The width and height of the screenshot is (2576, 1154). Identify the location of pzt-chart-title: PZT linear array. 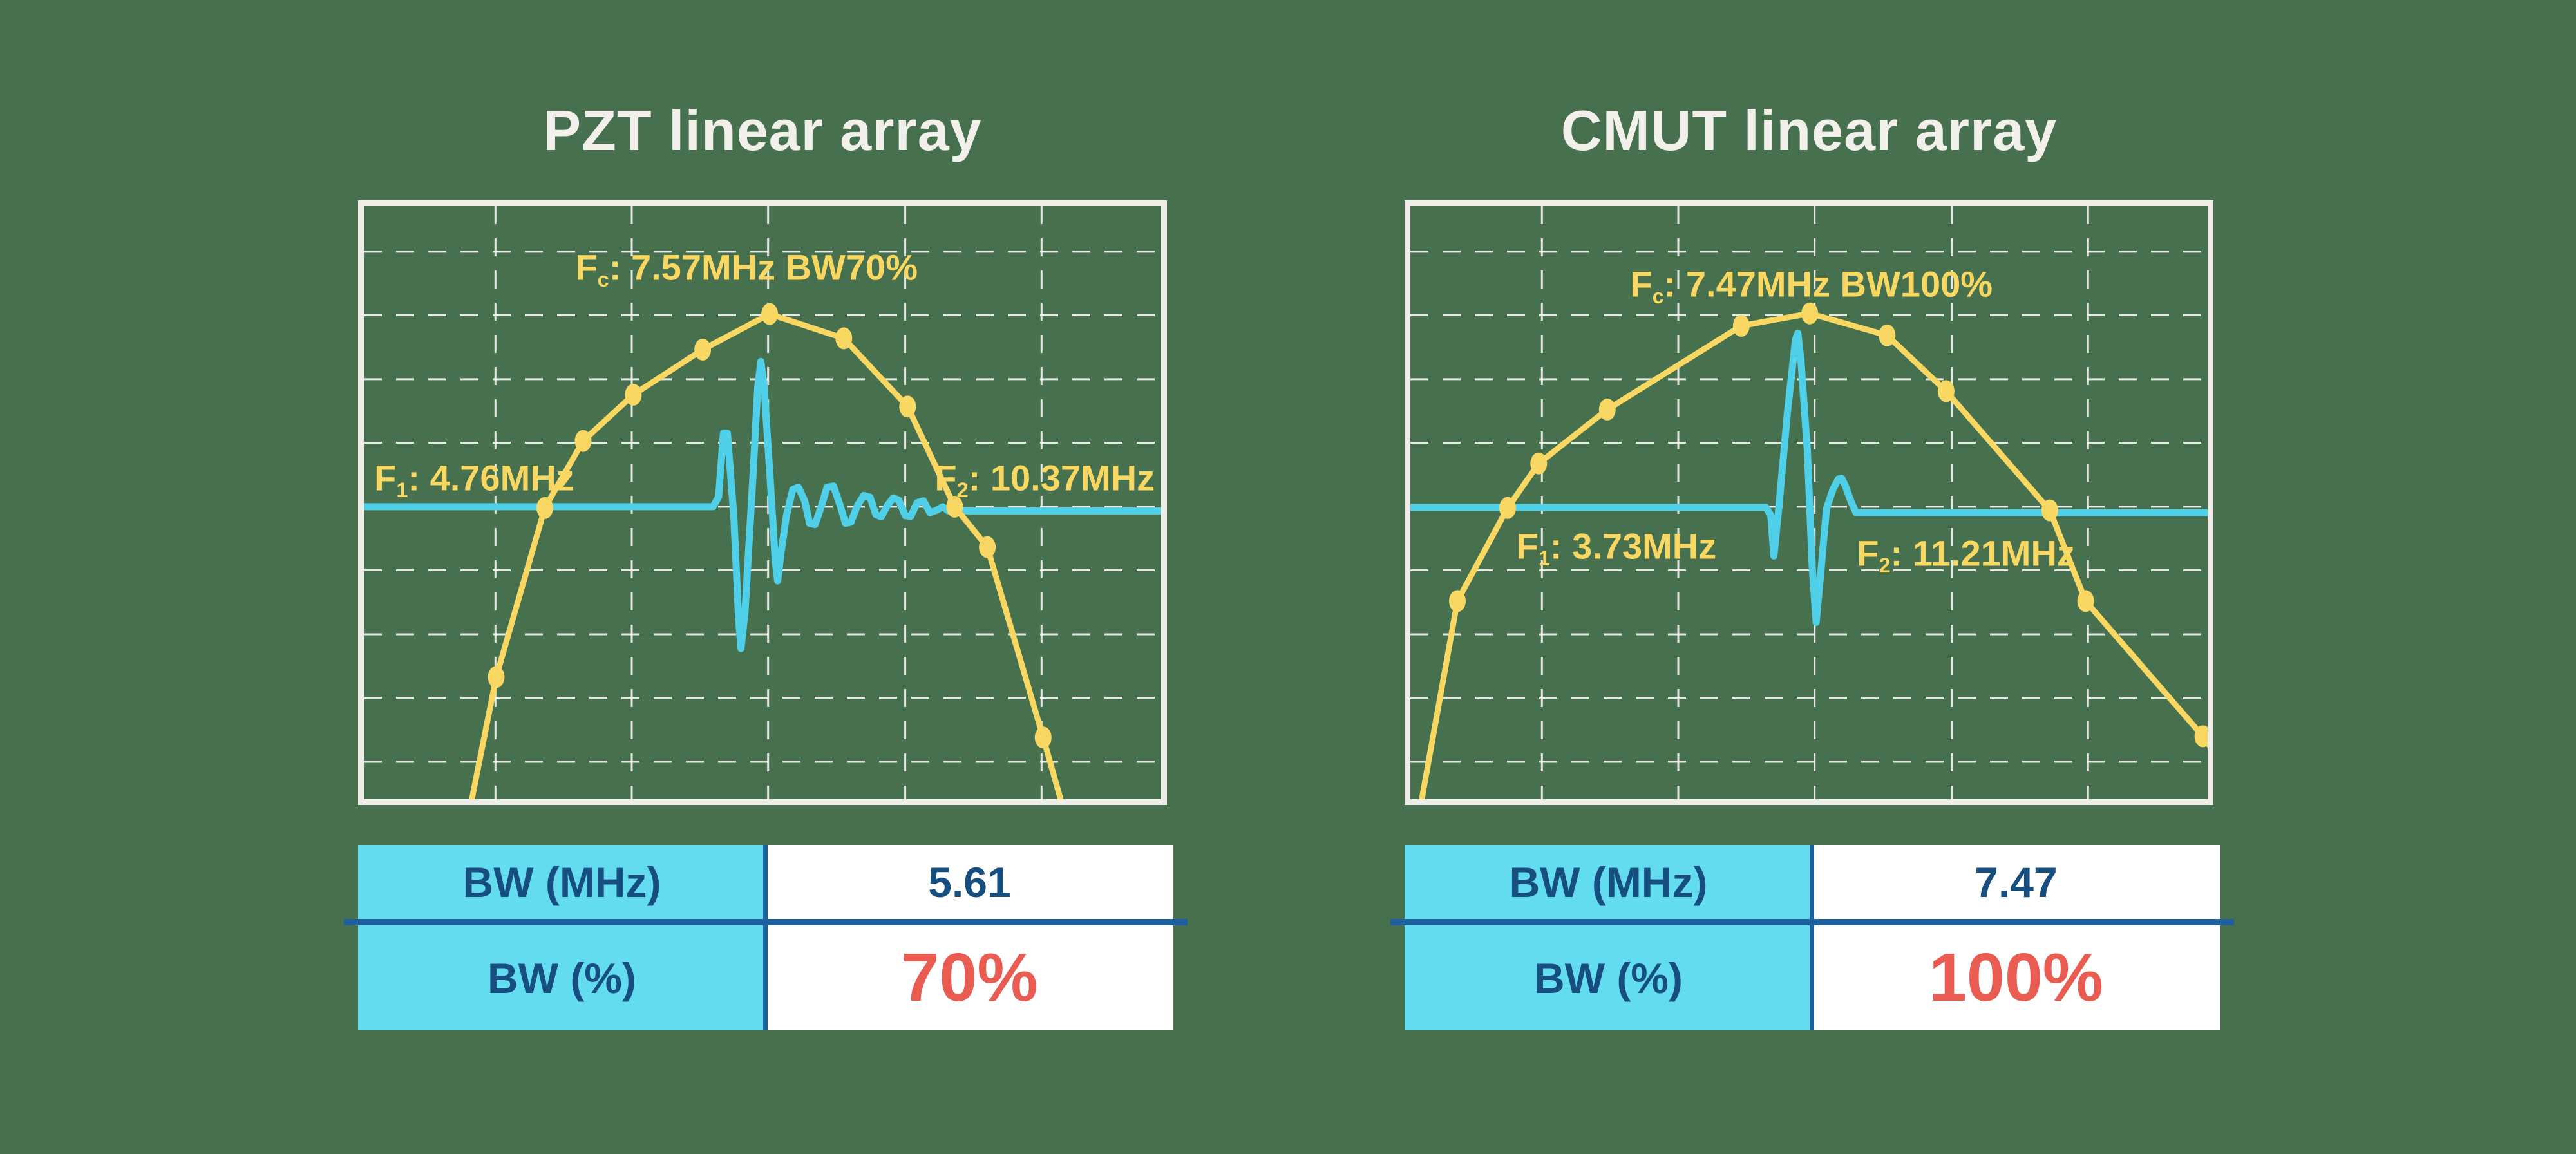
(762, 130).